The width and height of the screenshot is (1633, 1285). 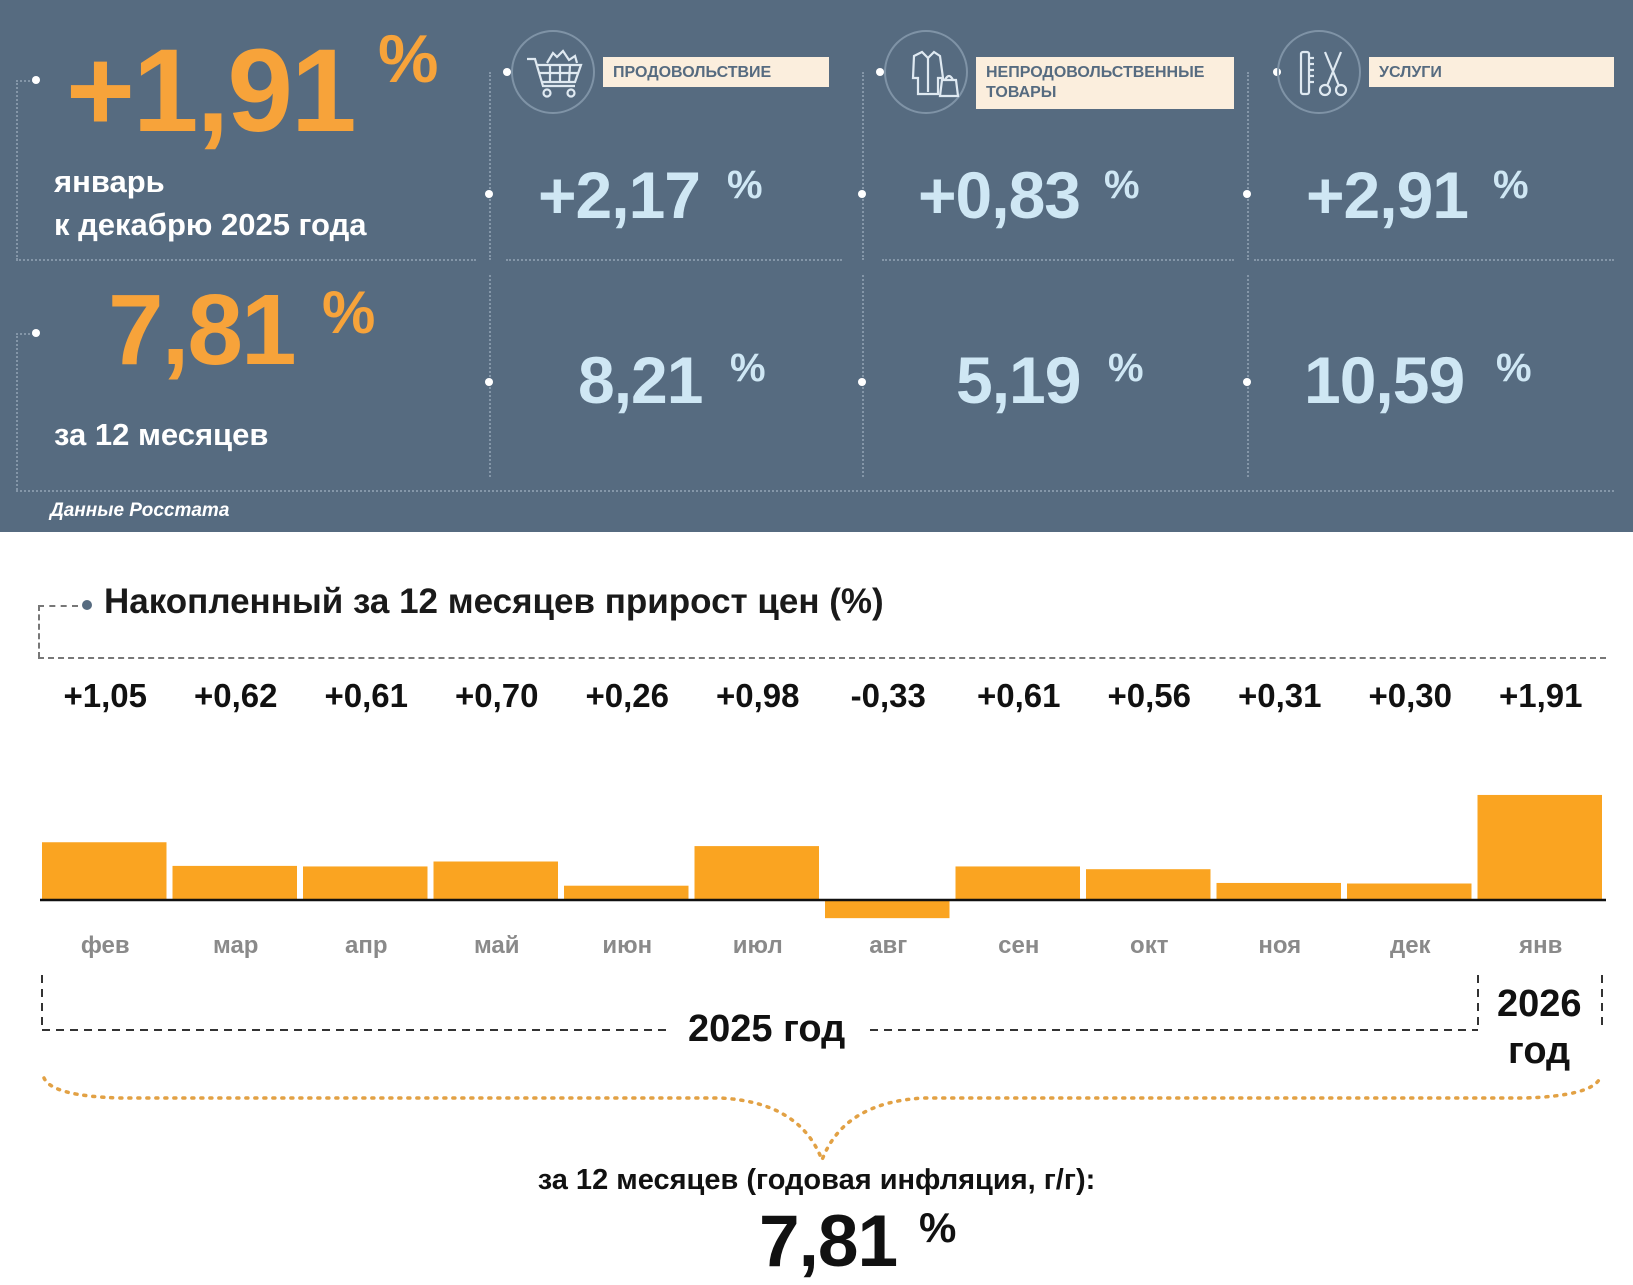 What do you see at coordinates (1409, 891) in the screenshot?
I see `bar-дек` at bounding box center [1409, 891].